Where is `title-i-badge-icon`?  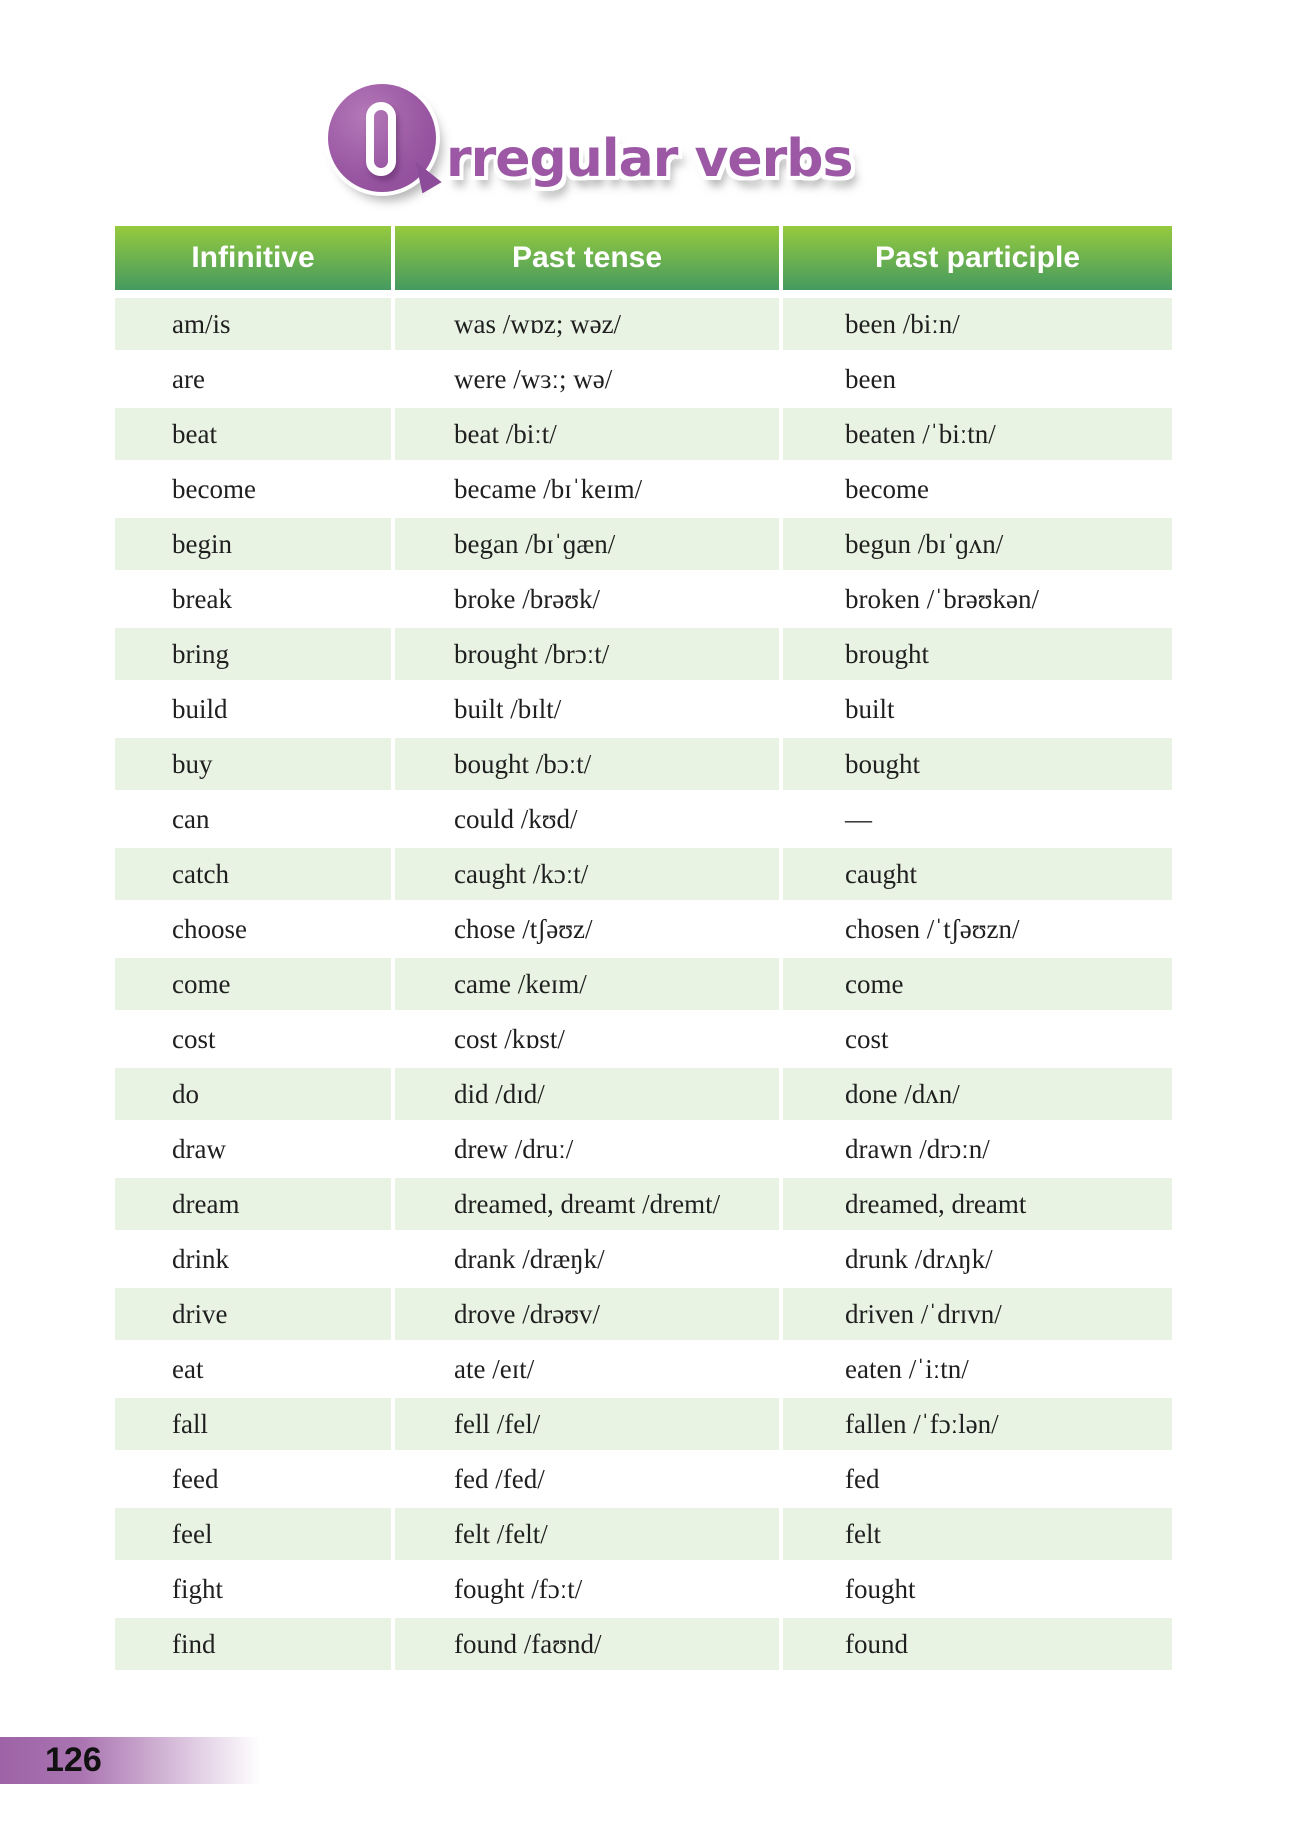 title-i-badge-icon is located at coordinates (384, 139).